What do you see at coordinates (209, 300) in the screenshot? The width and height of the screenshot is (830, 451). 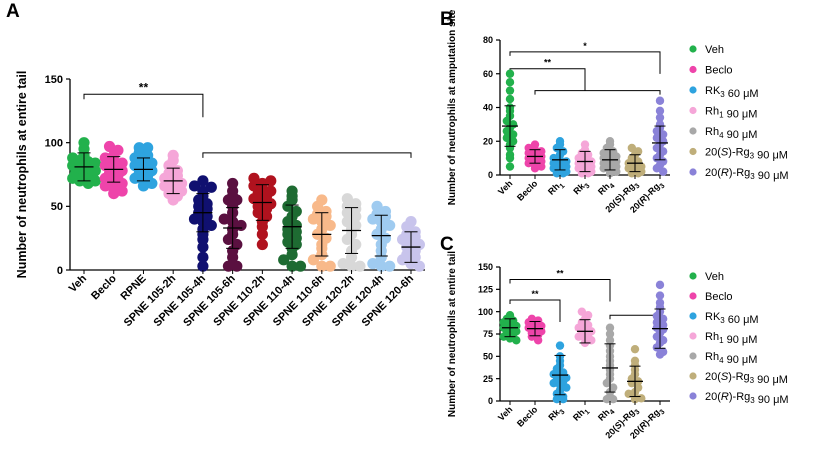 I see `x-tick-label: SPNE 105-6h` at bounding box center [209, 300].